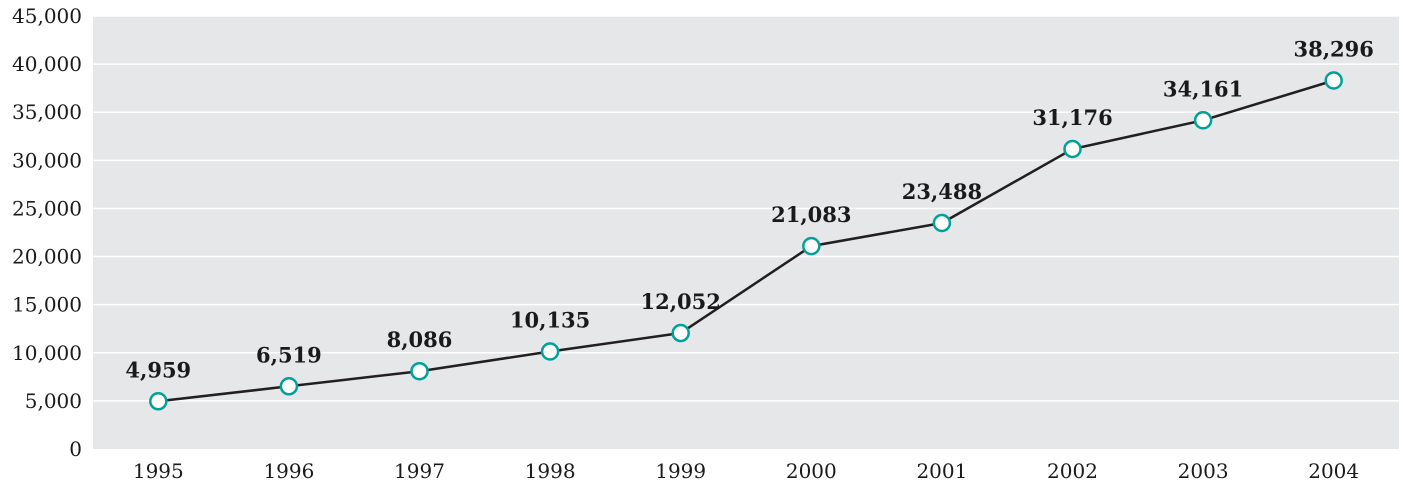  What do you see at coordinates (681, 301) in the screenshot?
I see `data-label: 12,052` at bounding box center [681, 301].